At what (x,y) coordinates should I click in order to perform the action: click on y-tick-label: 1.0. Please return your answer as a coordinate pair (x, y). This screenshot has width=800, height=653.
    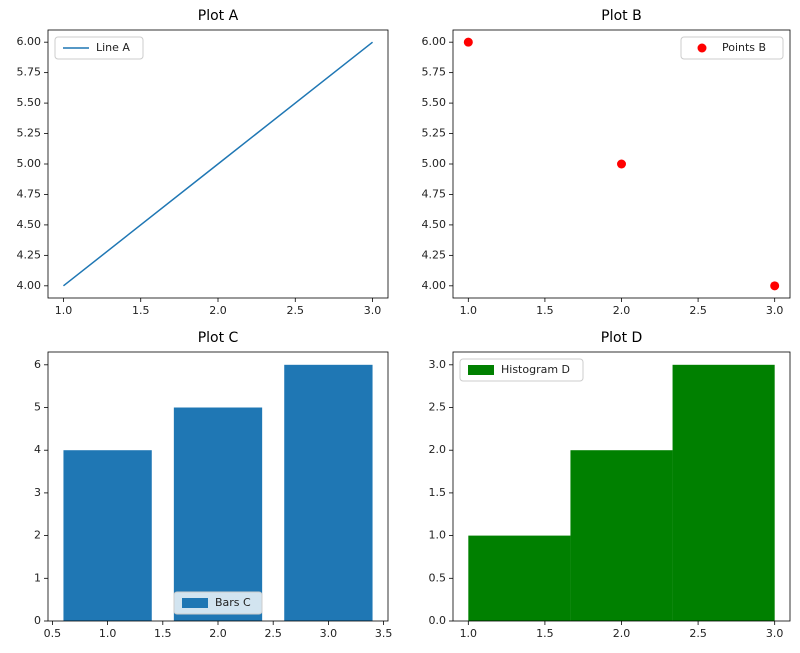
    Looking at the image, I should click on (438, 535).